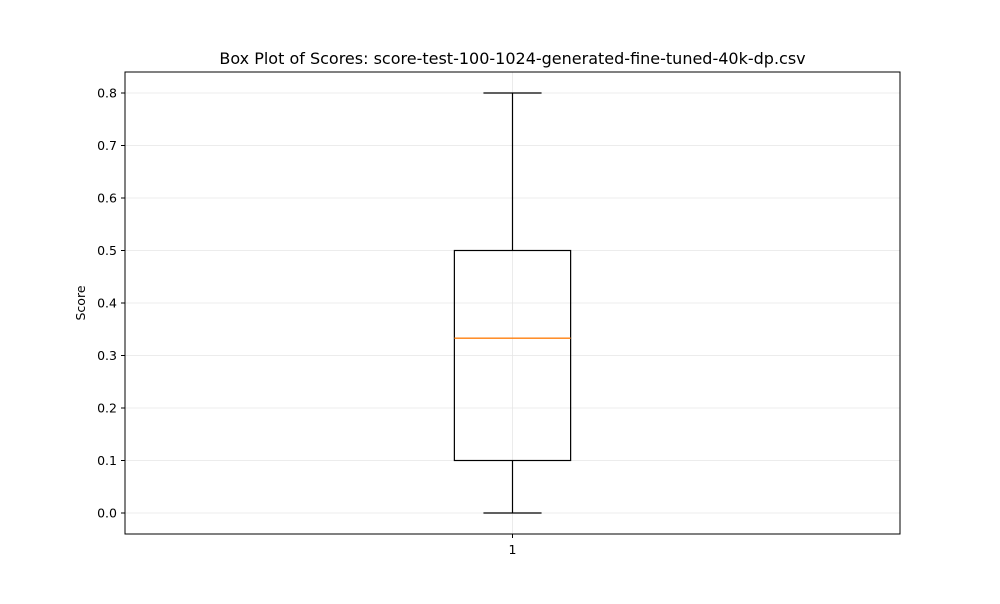  I want to click on y-tick-label: 0.5, so click(107, 250).